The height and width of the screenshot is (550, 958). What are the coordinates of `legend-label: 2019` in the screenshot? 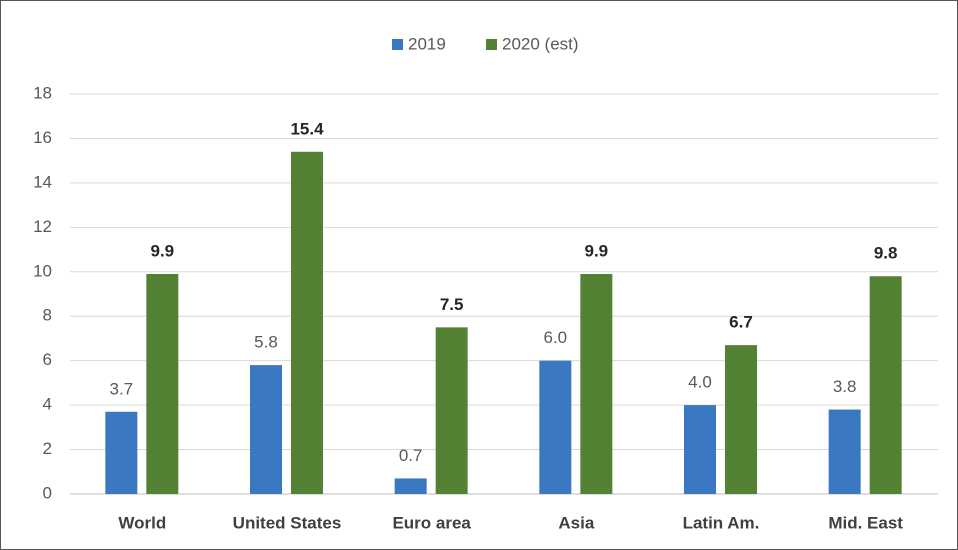 It's located at (427, 43).